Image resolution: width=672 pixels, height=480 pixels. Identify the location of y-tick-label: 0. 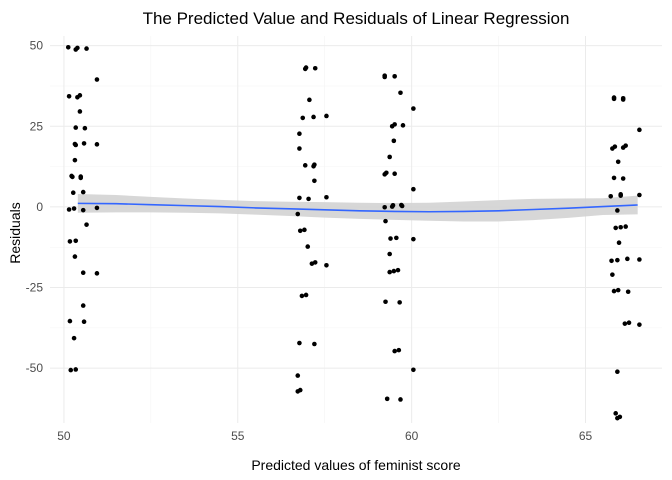
(39, 207).